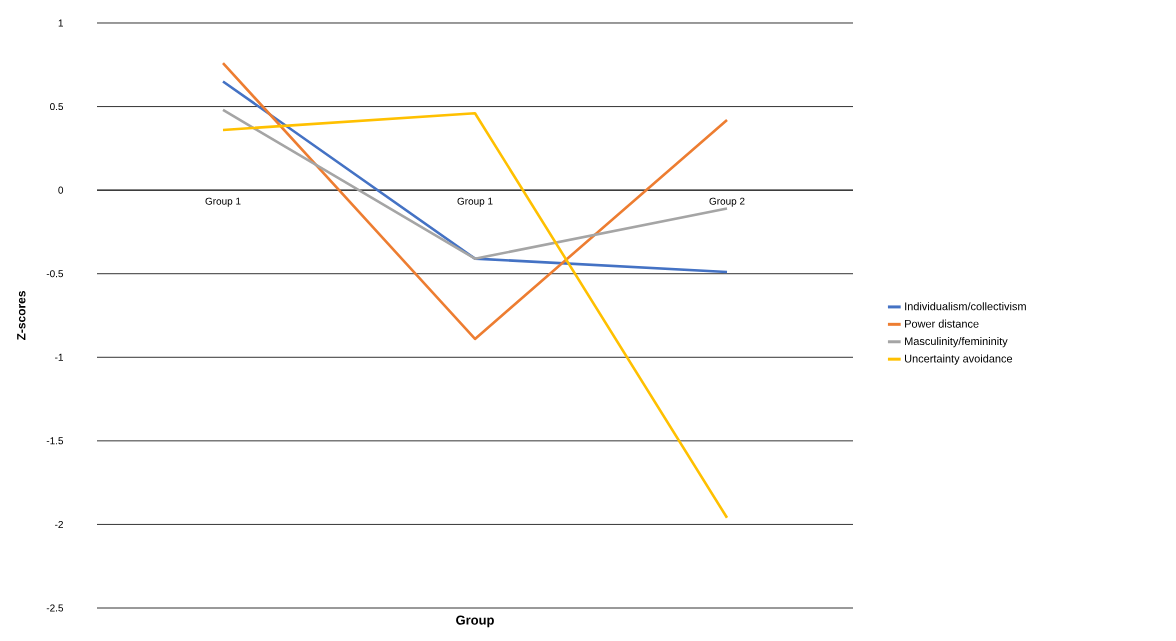 This screenshot has width=1176, height=641. Describe the element at coordinates (956, 342) in the screenshot. I see `legend-label: Masculinity/femininity` at that location.